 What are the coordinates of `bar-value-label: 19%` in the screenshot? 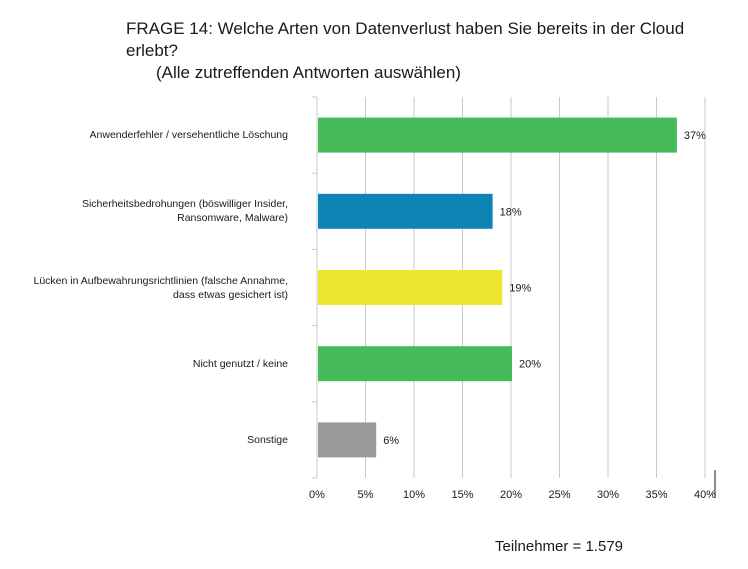 It's located at (520, 289).